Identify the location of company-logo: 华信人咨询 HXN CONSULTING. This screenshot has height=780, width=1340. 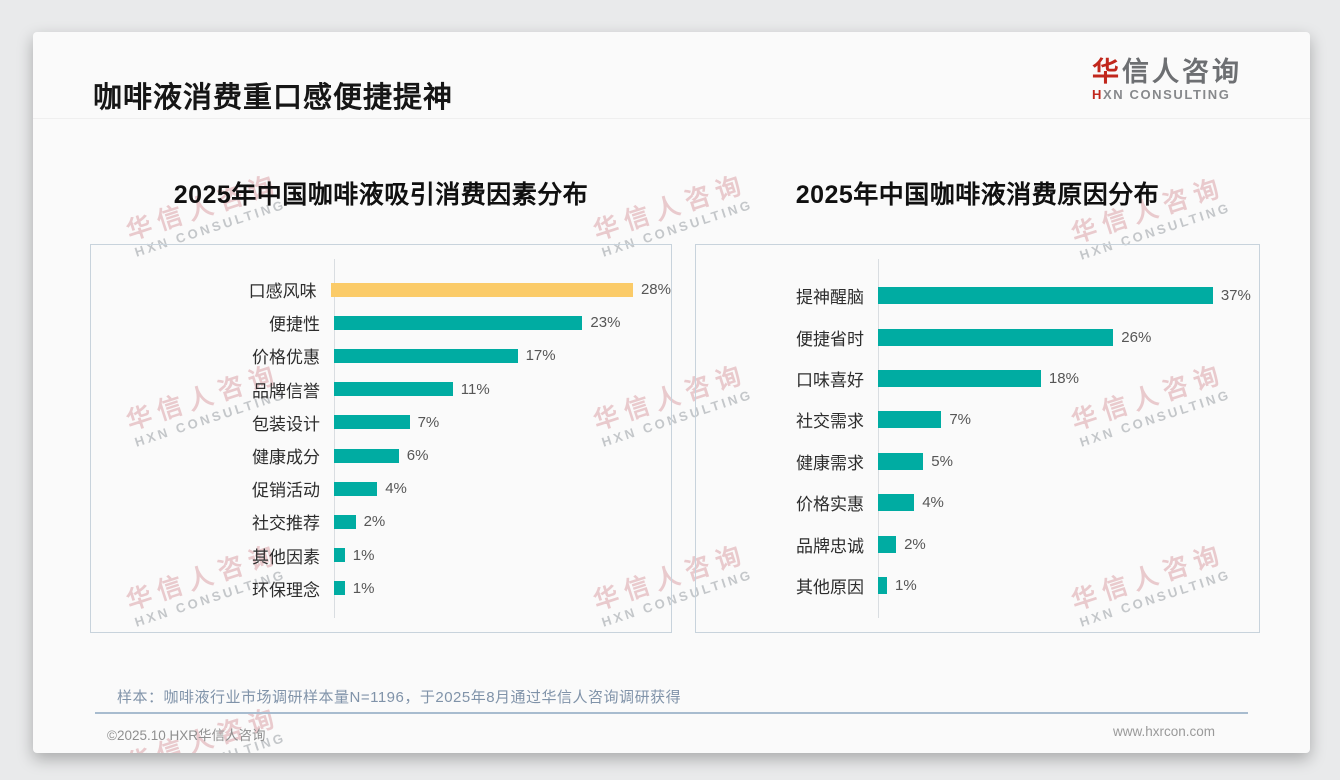
(1167, 80).